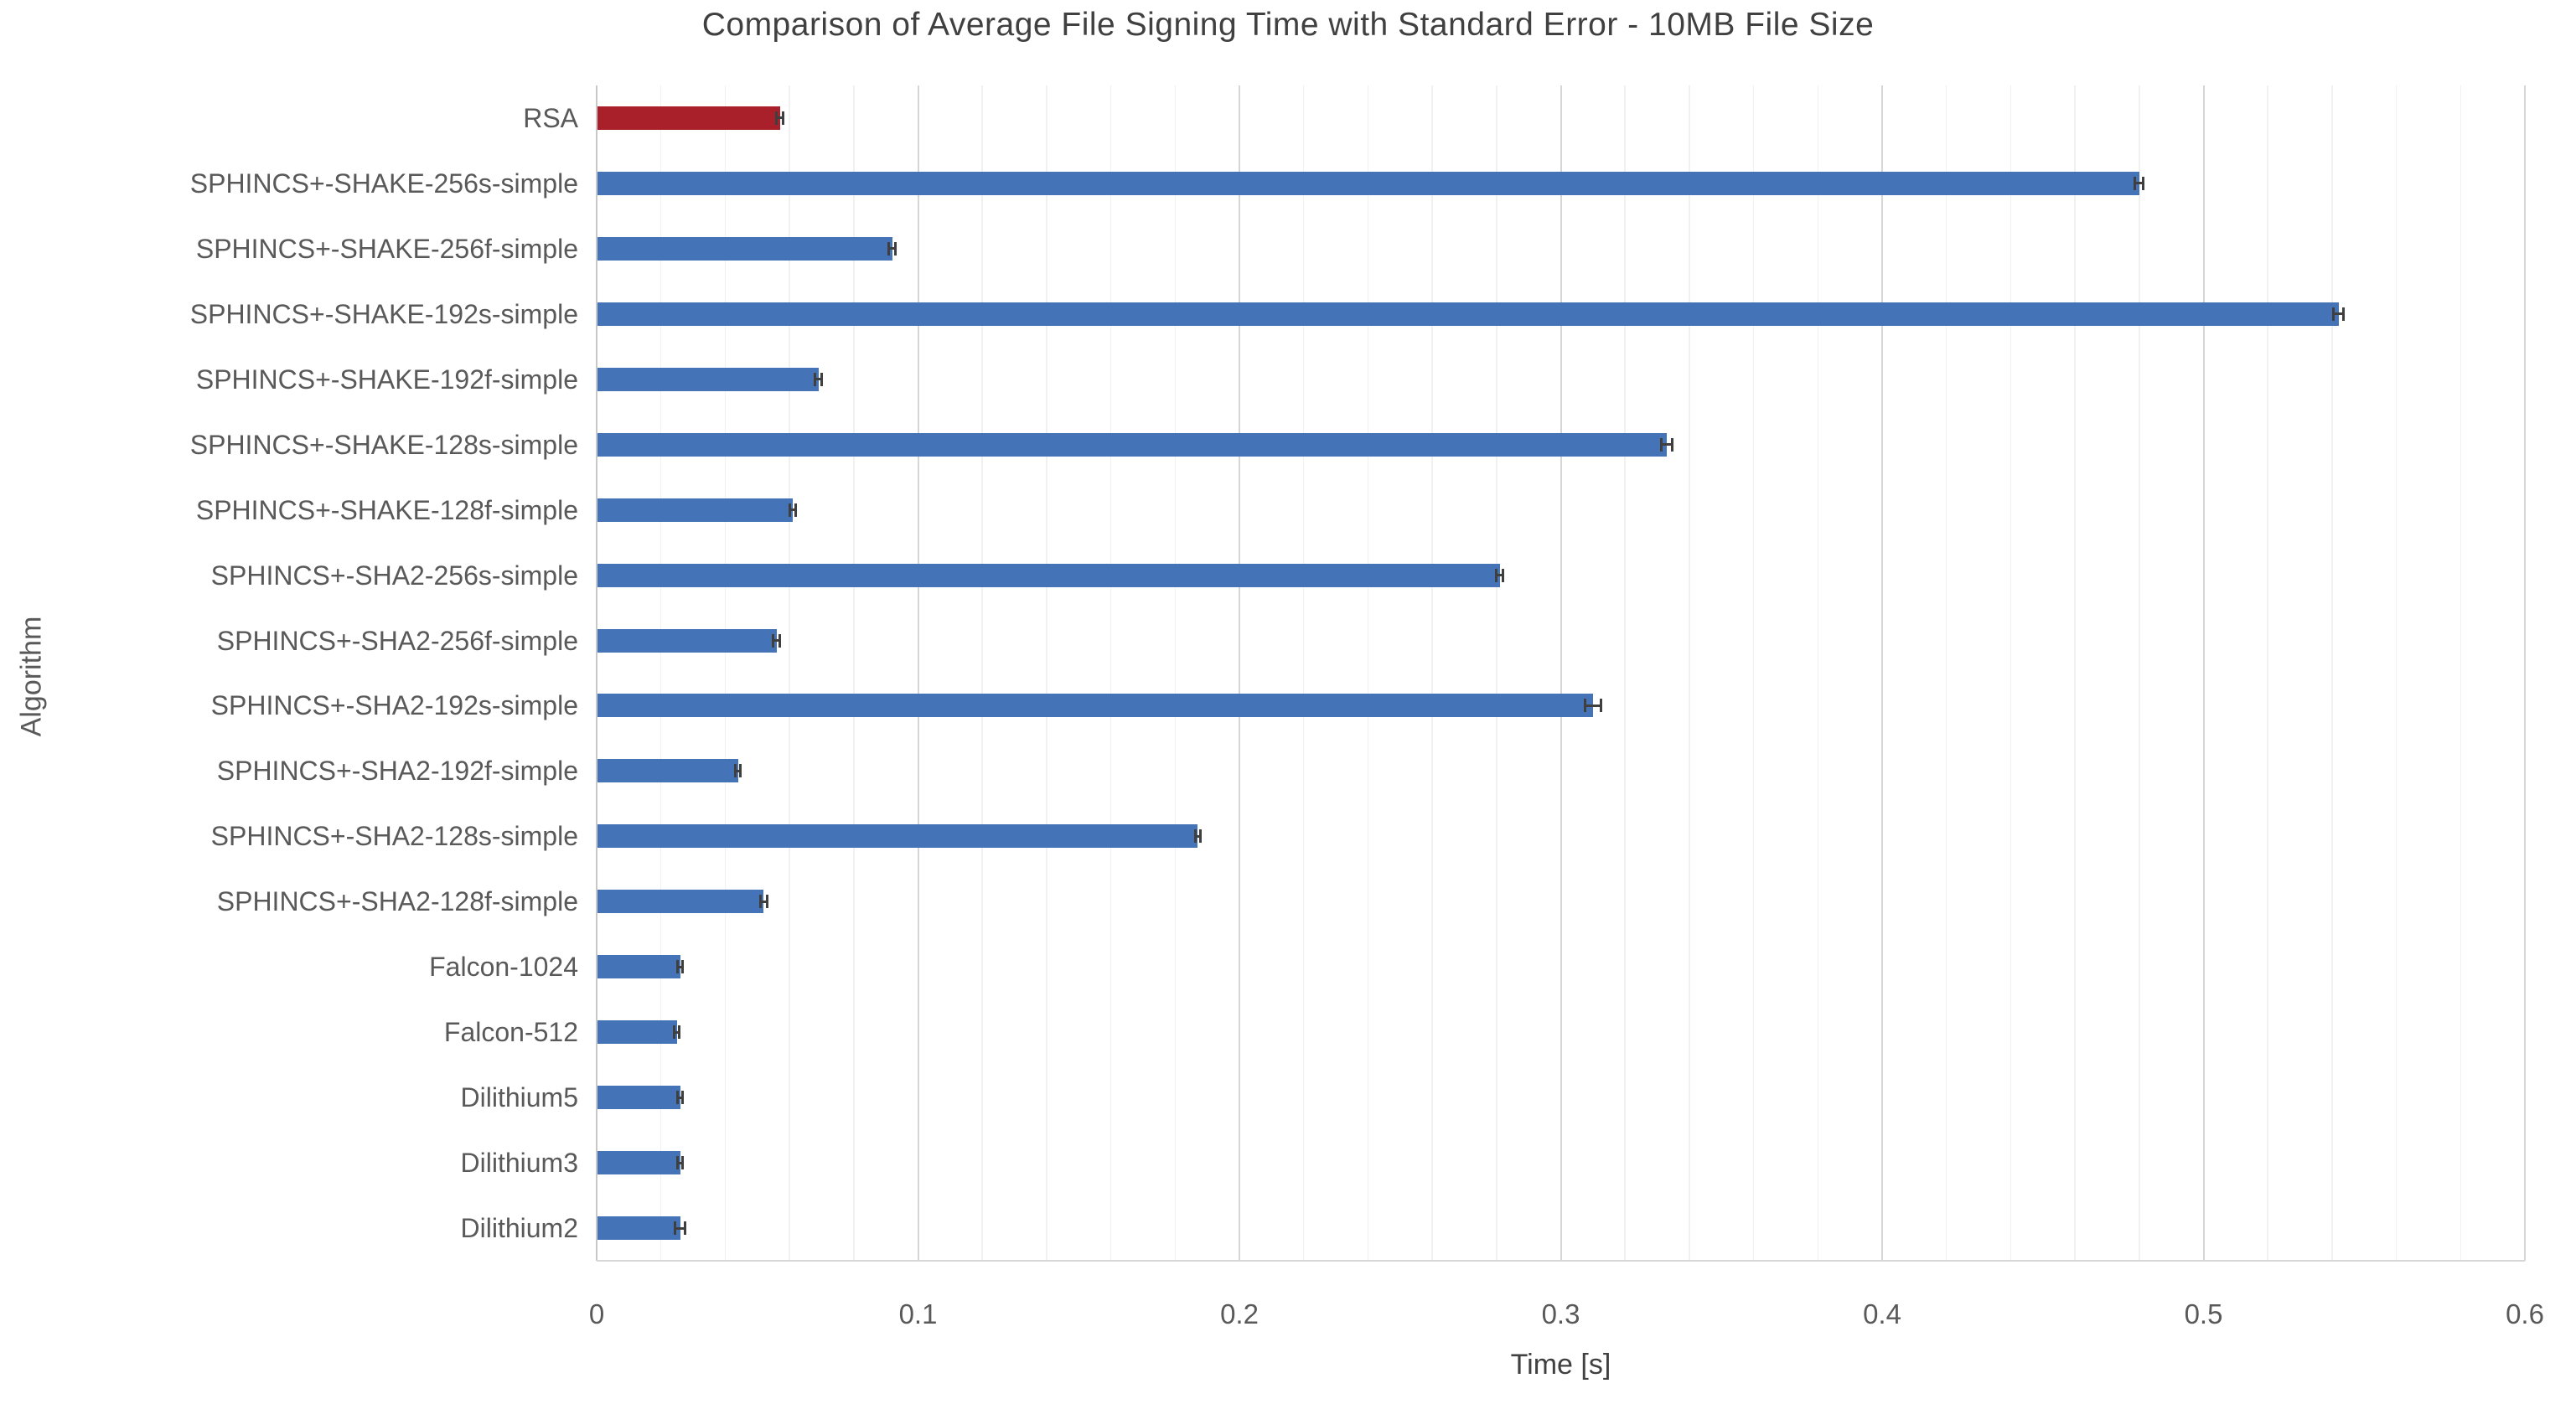  Describe the element at coordinates (383, 313) in the screenshot. I see `category-label: SPHINCS+-SHAKE-192s-simple` at that location.